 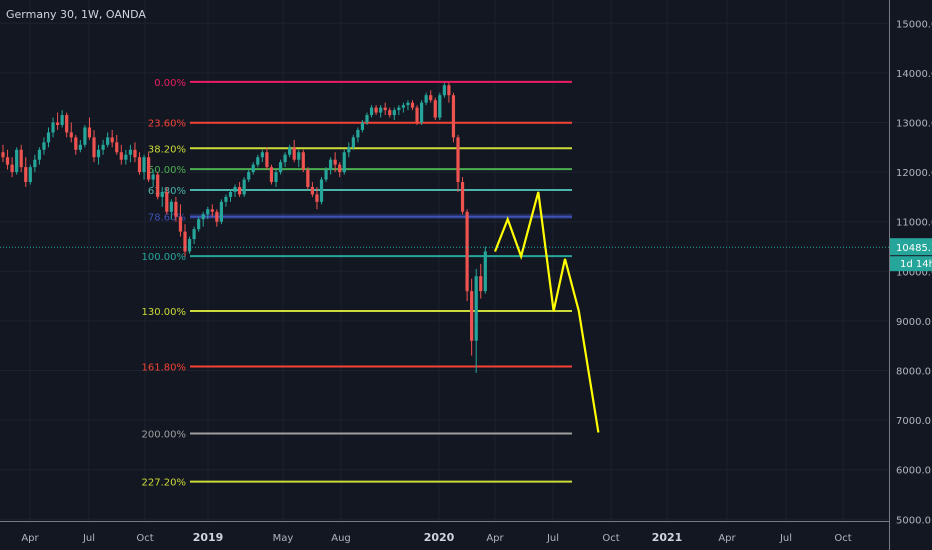 I want to click on price-badge, so click(x=911, y=247).